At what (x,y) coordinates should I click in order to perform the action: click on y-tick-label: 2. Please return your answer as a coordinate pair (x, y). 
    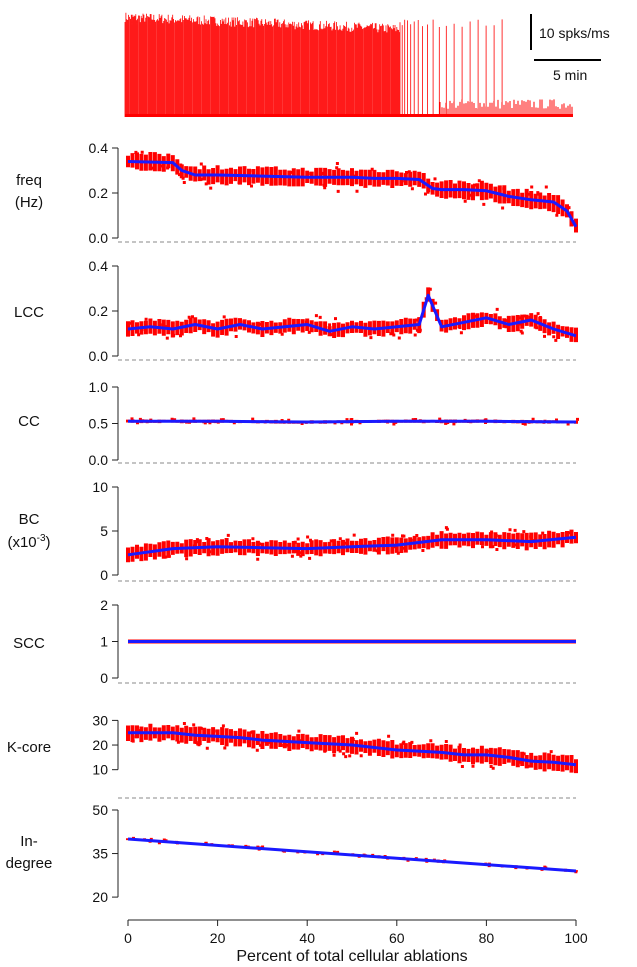
    Looking at the image, I should click on (104, 605).